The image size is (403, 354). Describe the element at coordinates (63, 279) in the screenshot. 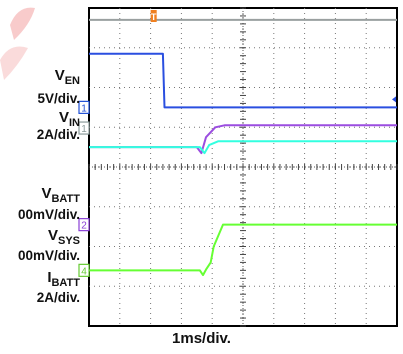

I see `label-ibatt: IBATT` at that location.